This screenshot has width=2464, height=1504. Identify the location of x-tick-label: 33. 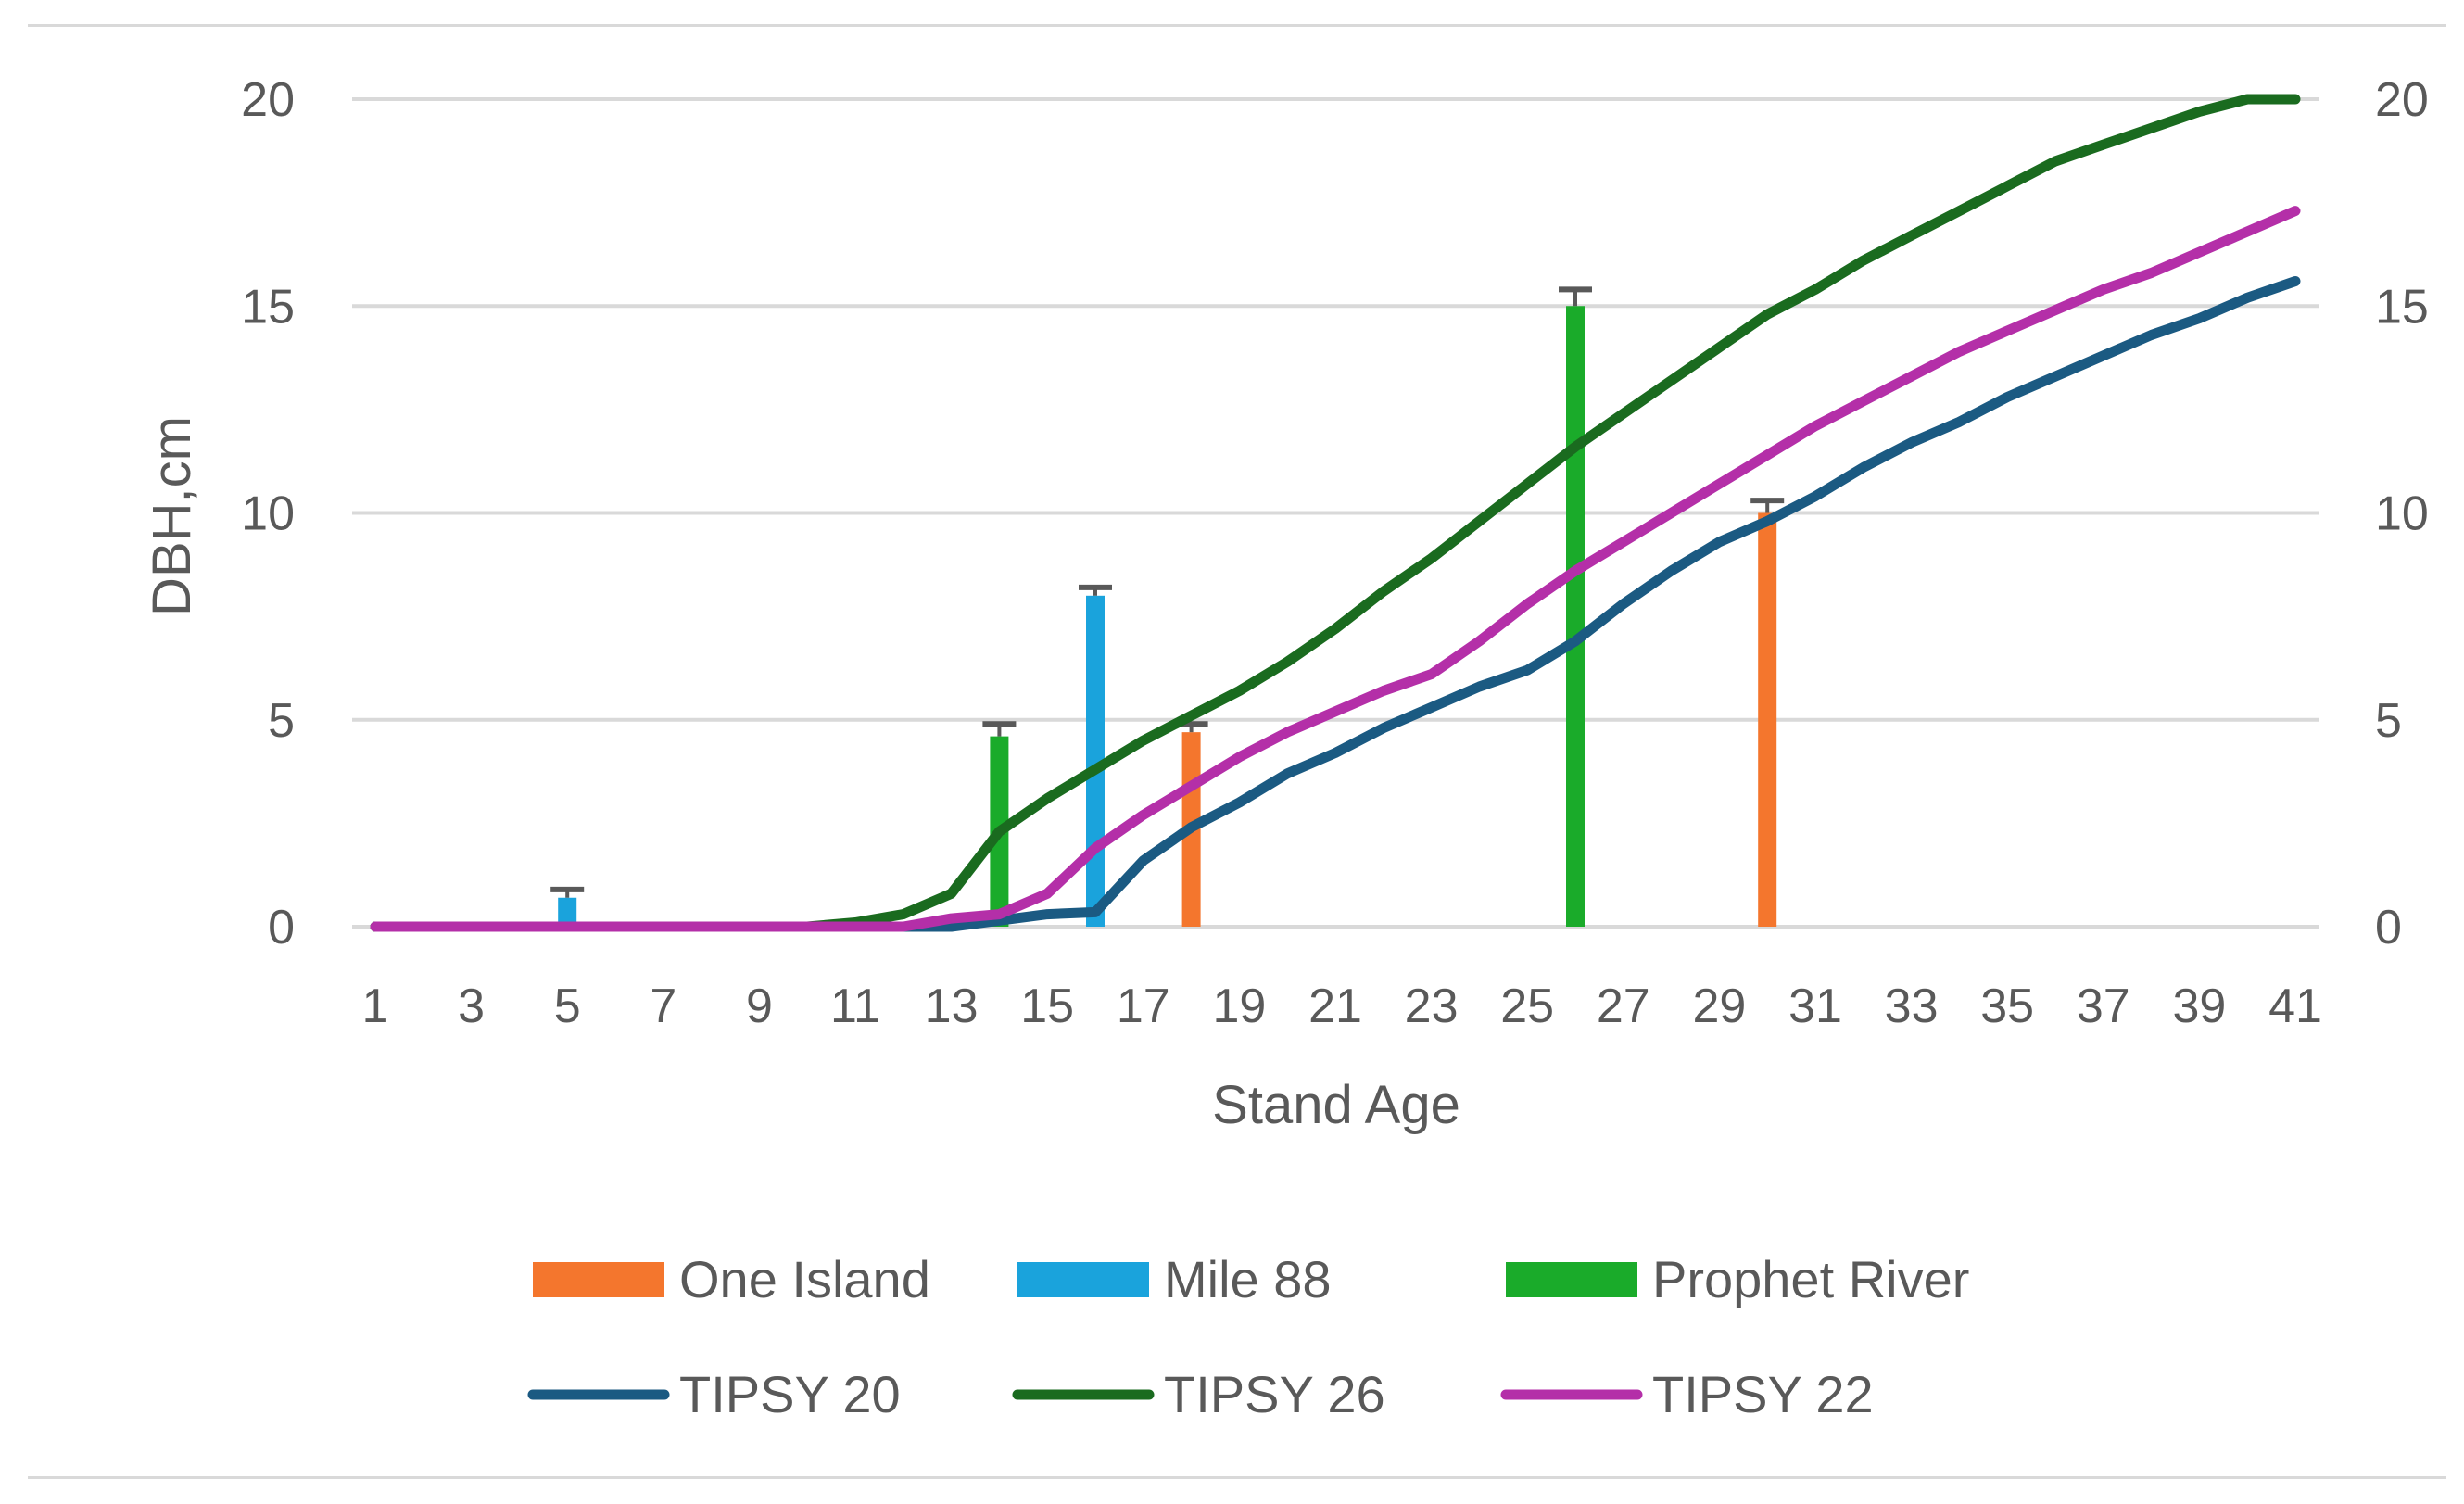
(1912, 1006).